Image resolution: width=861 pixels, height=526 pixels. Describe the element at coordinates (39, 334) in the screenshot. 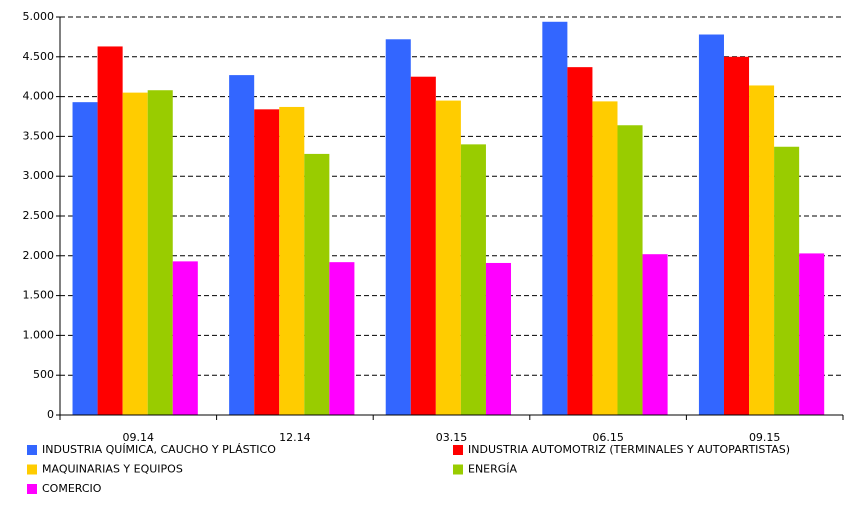

I see `y-tick-label: 1.000` at that location.